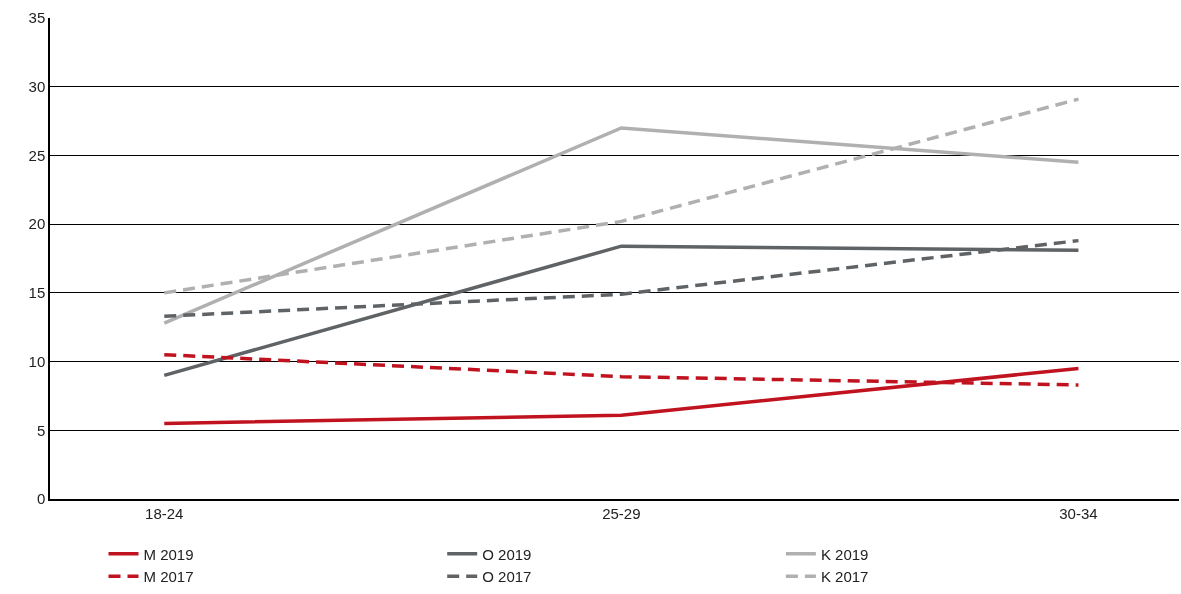 The width and height of the screenshot is (1181, 594). Describe the element at coordinates (168, 577) in the screenshot. I see `legend-label: M 2017` at that location.